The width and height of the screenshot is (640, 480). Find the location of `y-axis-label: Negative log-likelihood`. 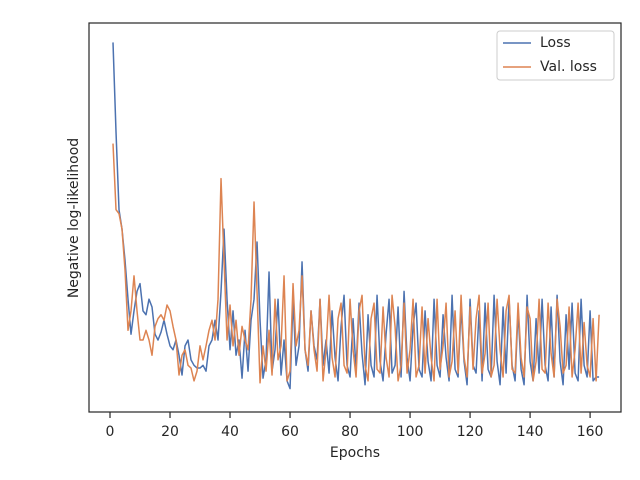

y-axis-label: Negative log-likelihood is located at coordinates (74, 218).